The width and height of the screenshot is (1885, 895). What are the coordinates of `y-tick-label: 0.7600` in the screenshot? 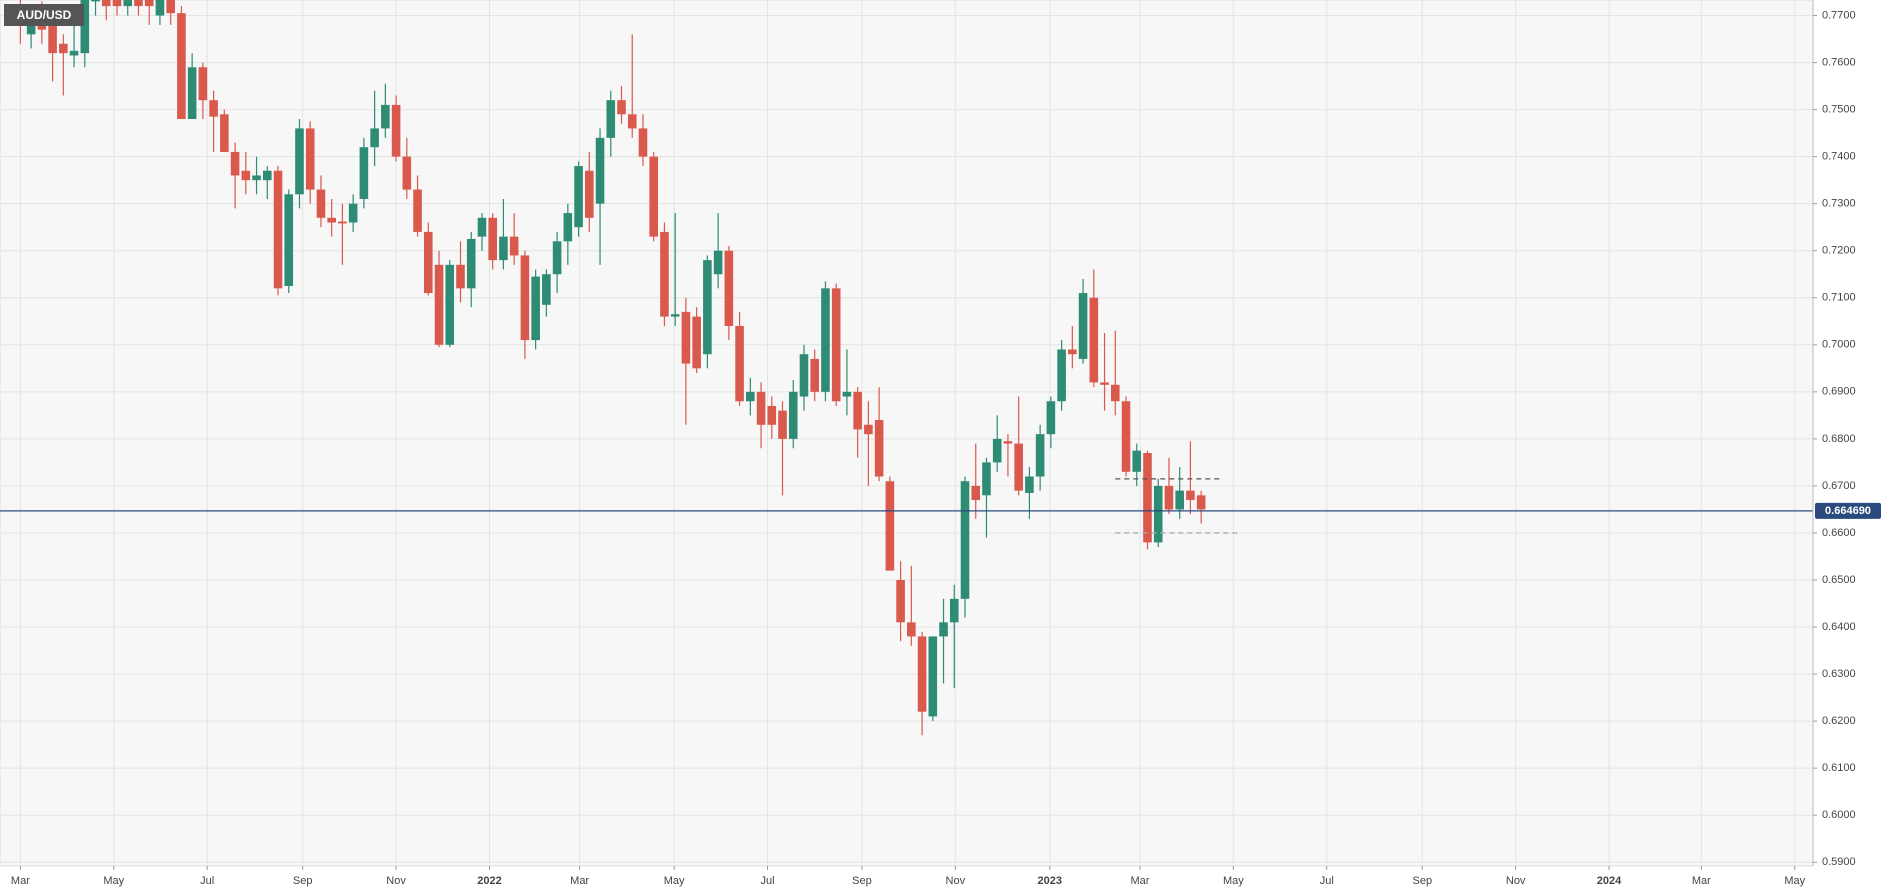 It's located at (1839, 62).